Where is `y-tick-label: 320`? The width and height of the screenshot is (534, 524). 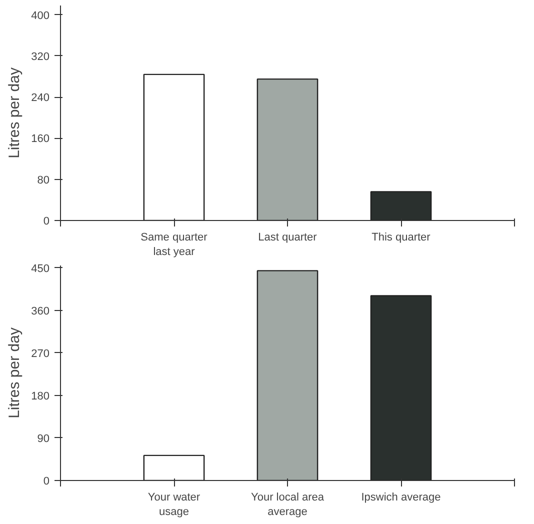 y-tick-label: 320 is located at coordinates (40, 56).